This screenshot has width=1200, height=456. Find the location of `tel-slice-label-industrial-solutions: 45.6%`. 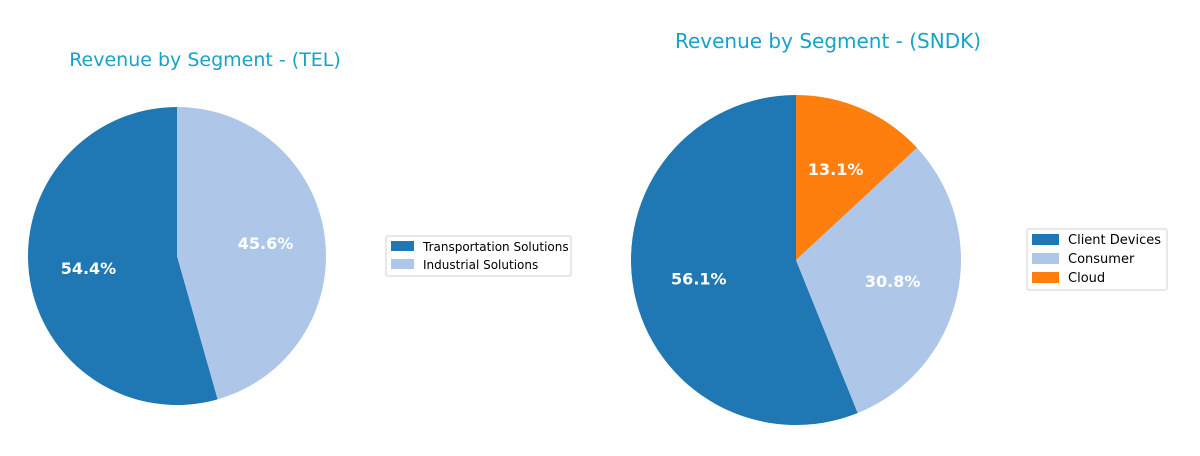

tel-slice-label-industrial-solutions: 45.6% is located at coordinates (266, 243).